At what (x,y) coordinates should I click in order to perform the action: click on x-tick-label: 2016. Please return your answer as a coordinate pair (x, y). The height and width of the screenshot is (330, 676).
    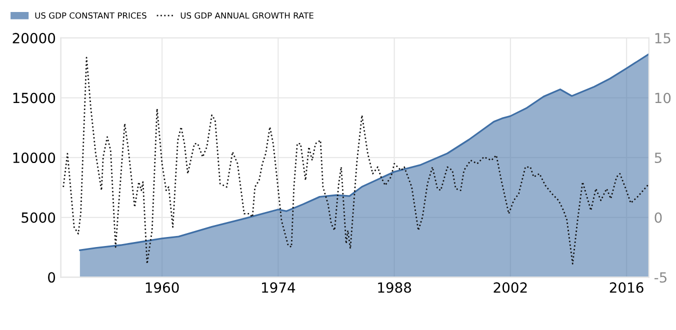
    Looking at the image, I should click on (627, 287).